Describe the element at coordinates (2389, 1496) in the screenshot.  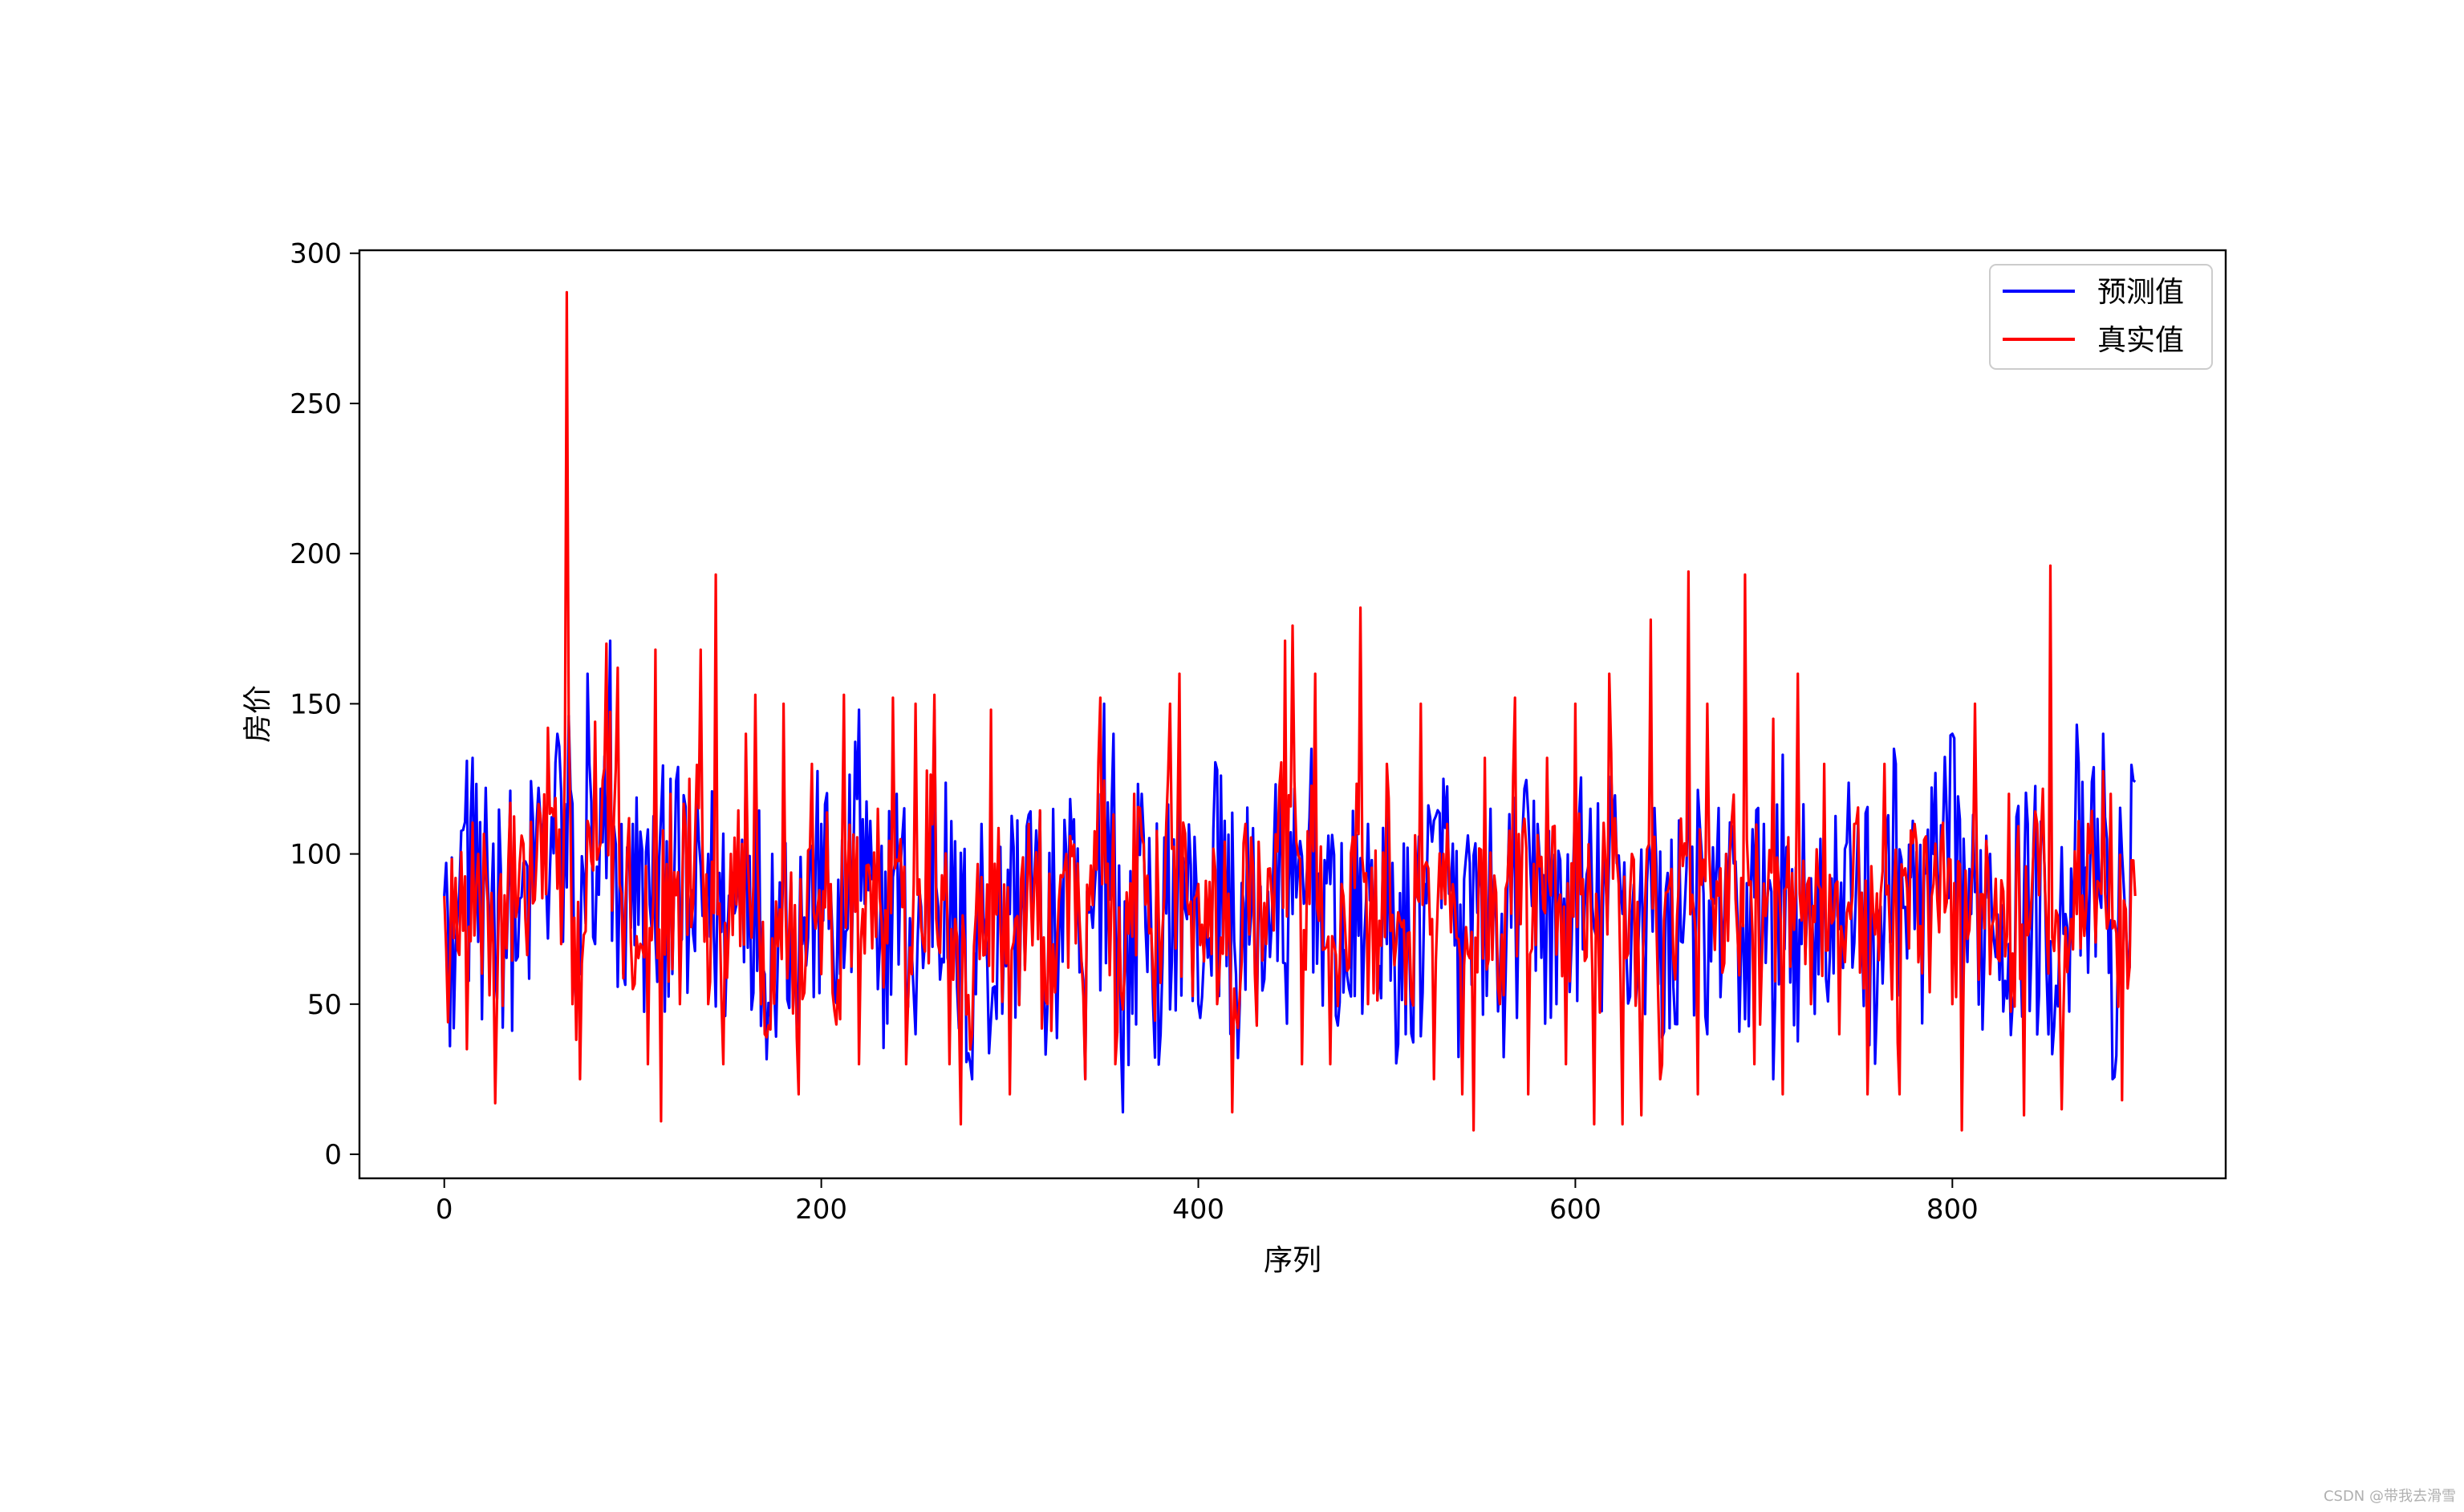
I see `watermark-text: CSDN @带我去滑雪` at that location.